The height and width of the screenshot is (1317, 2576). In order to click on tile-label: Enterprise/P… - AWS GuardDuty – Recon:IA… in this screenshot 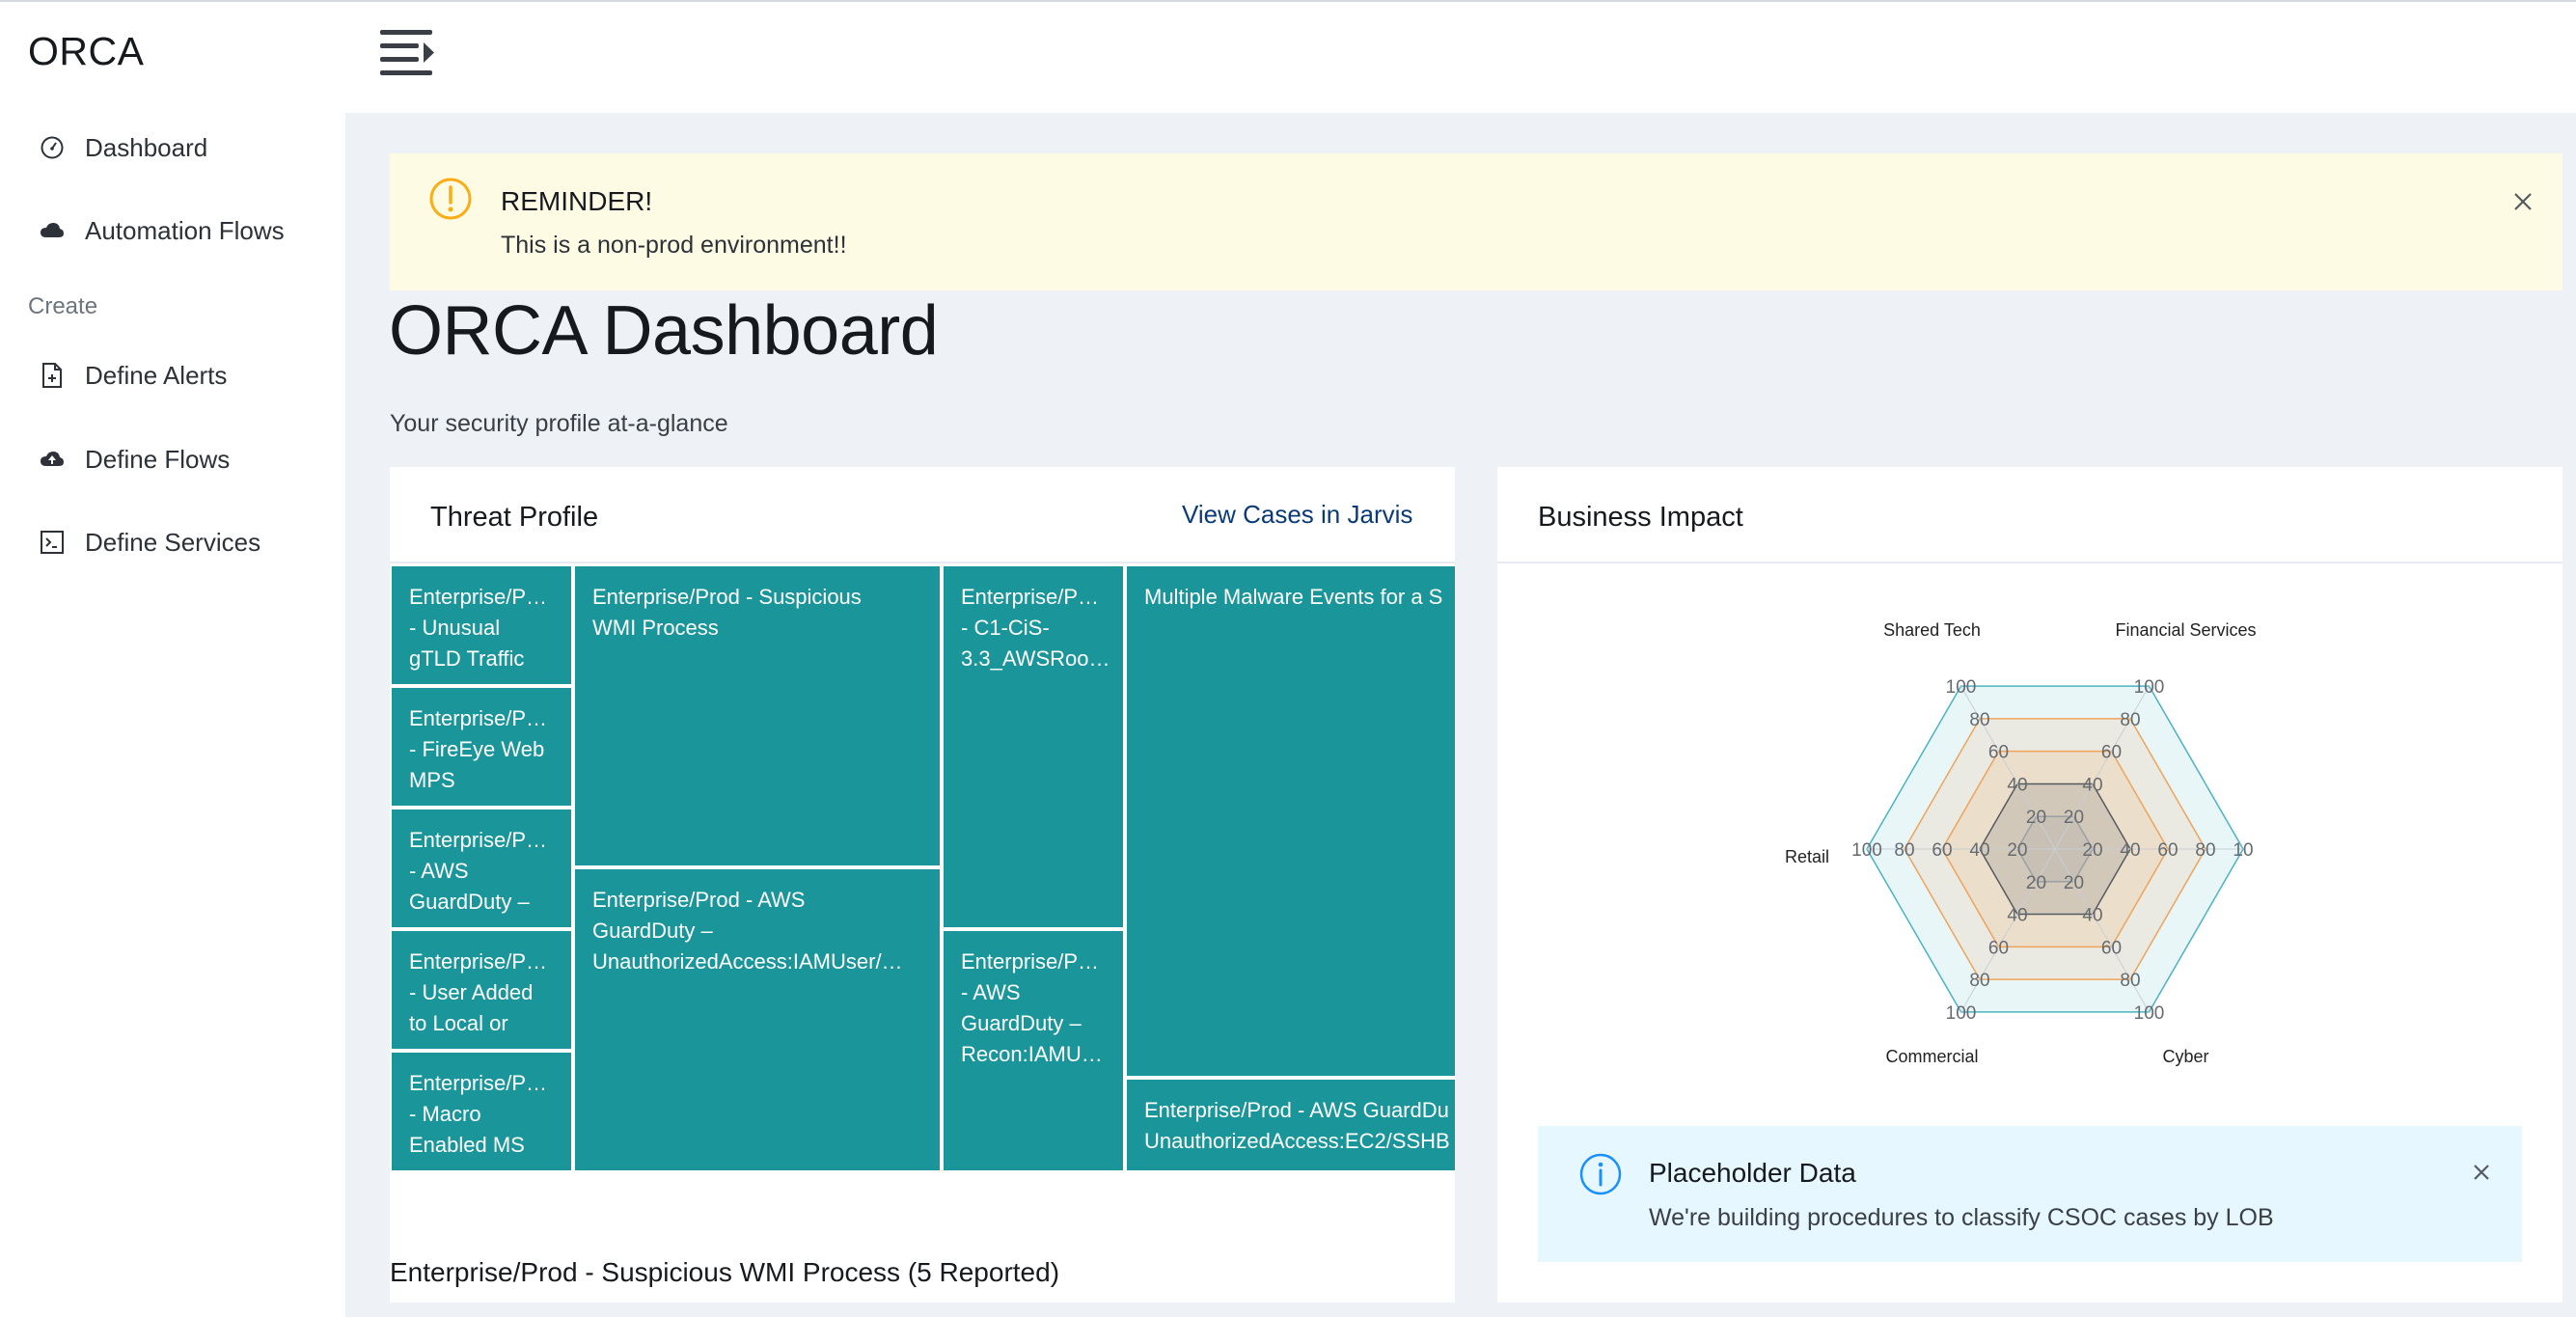, I will do `click(1032, 1007)`.